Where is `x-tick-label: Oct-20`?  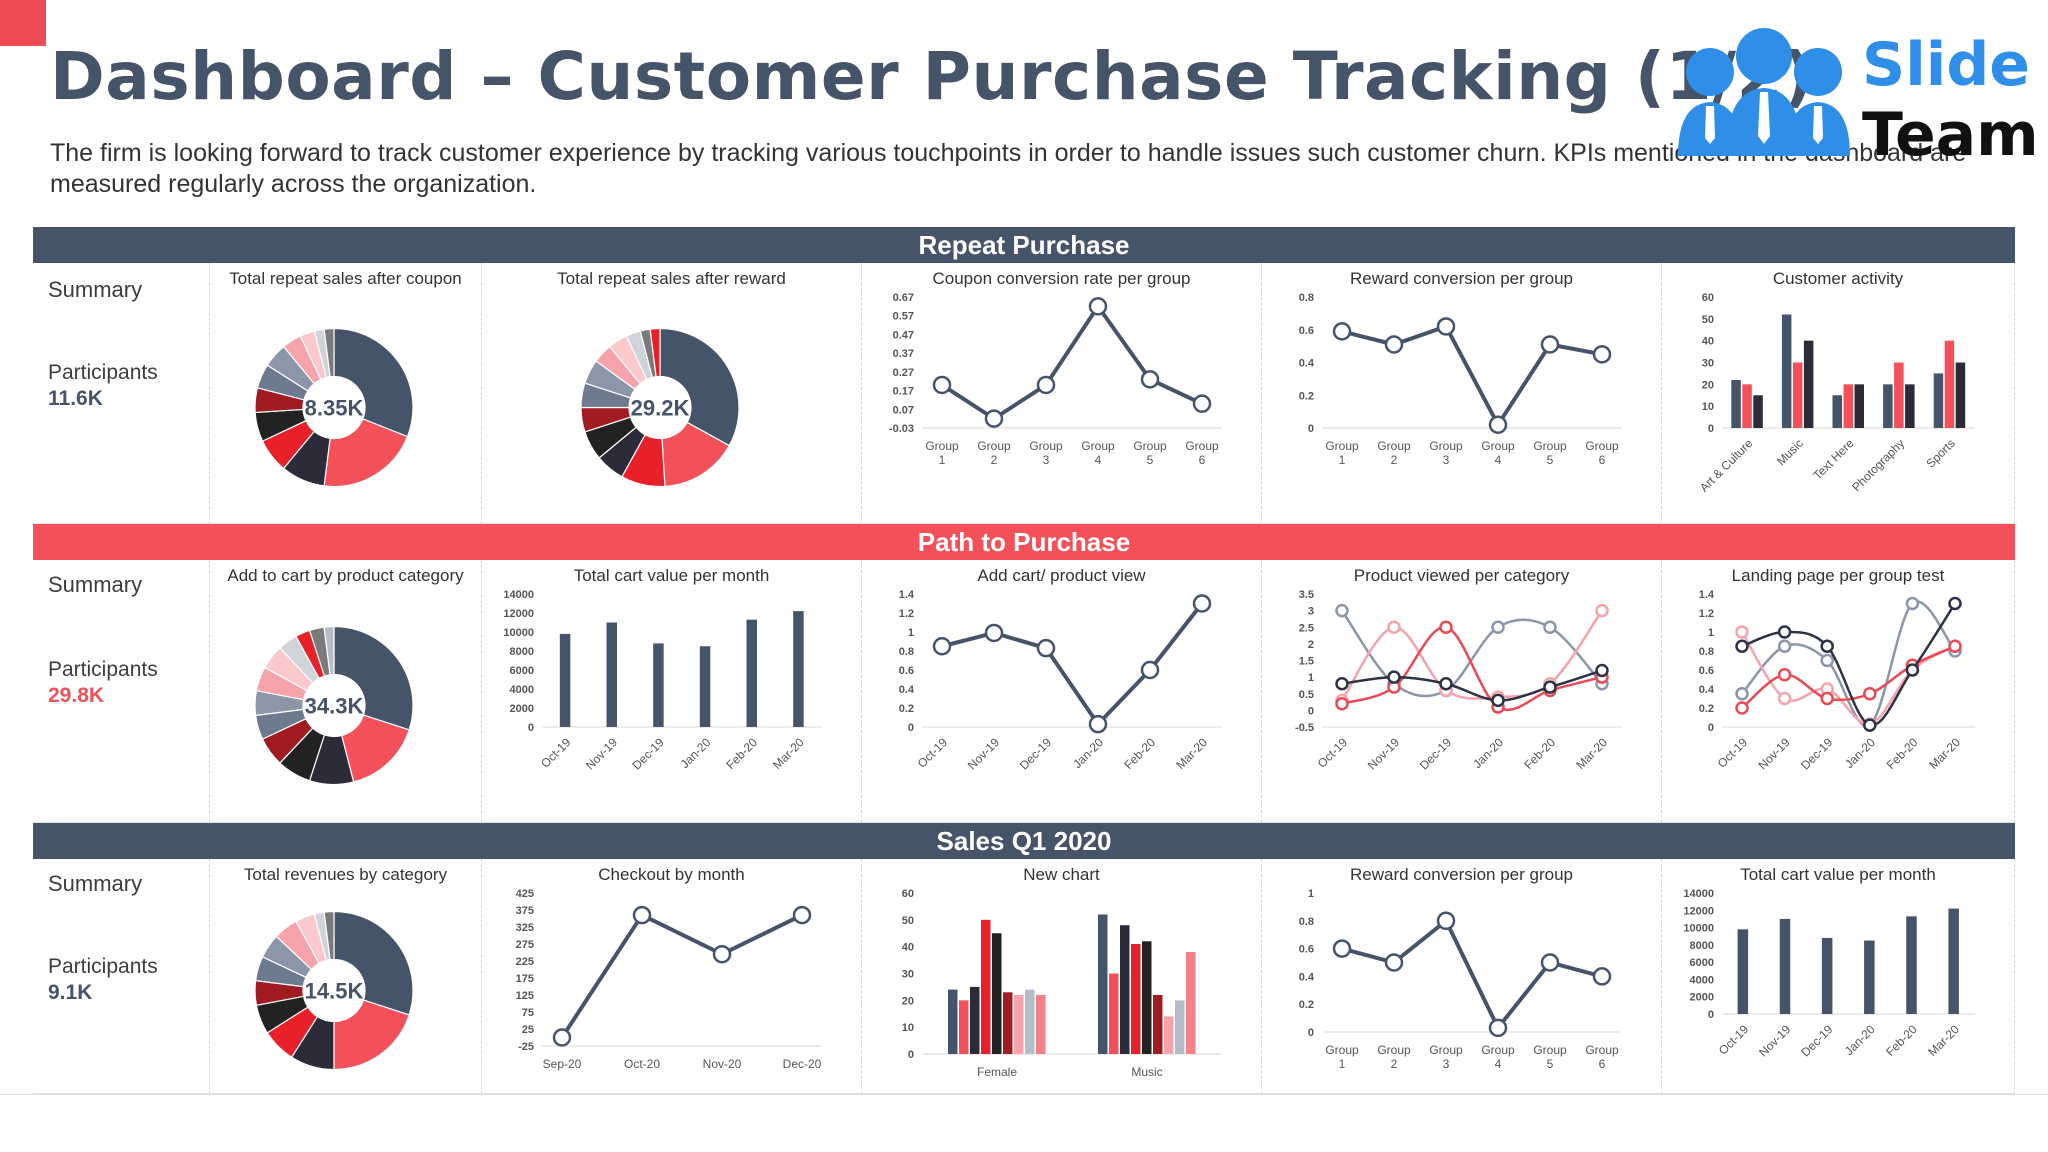
x-tick-label: Oct-20 is located at coordinates (642, 1064).